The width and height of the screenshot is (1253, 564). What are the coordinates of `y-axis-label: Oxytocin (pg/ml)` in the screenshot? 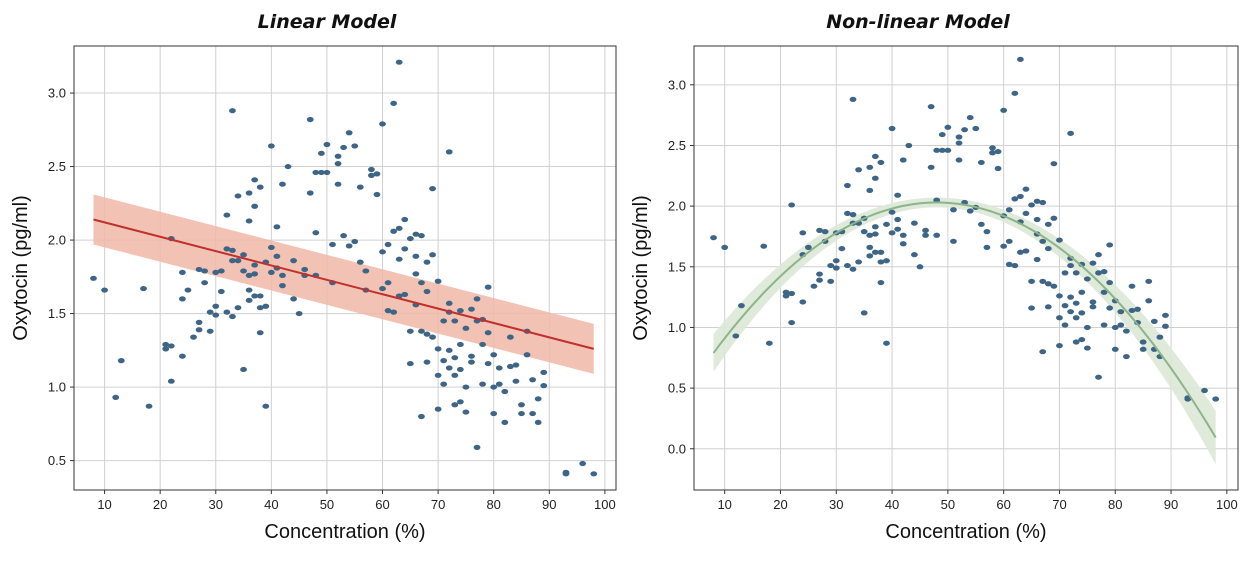 It's located at (641, 268).